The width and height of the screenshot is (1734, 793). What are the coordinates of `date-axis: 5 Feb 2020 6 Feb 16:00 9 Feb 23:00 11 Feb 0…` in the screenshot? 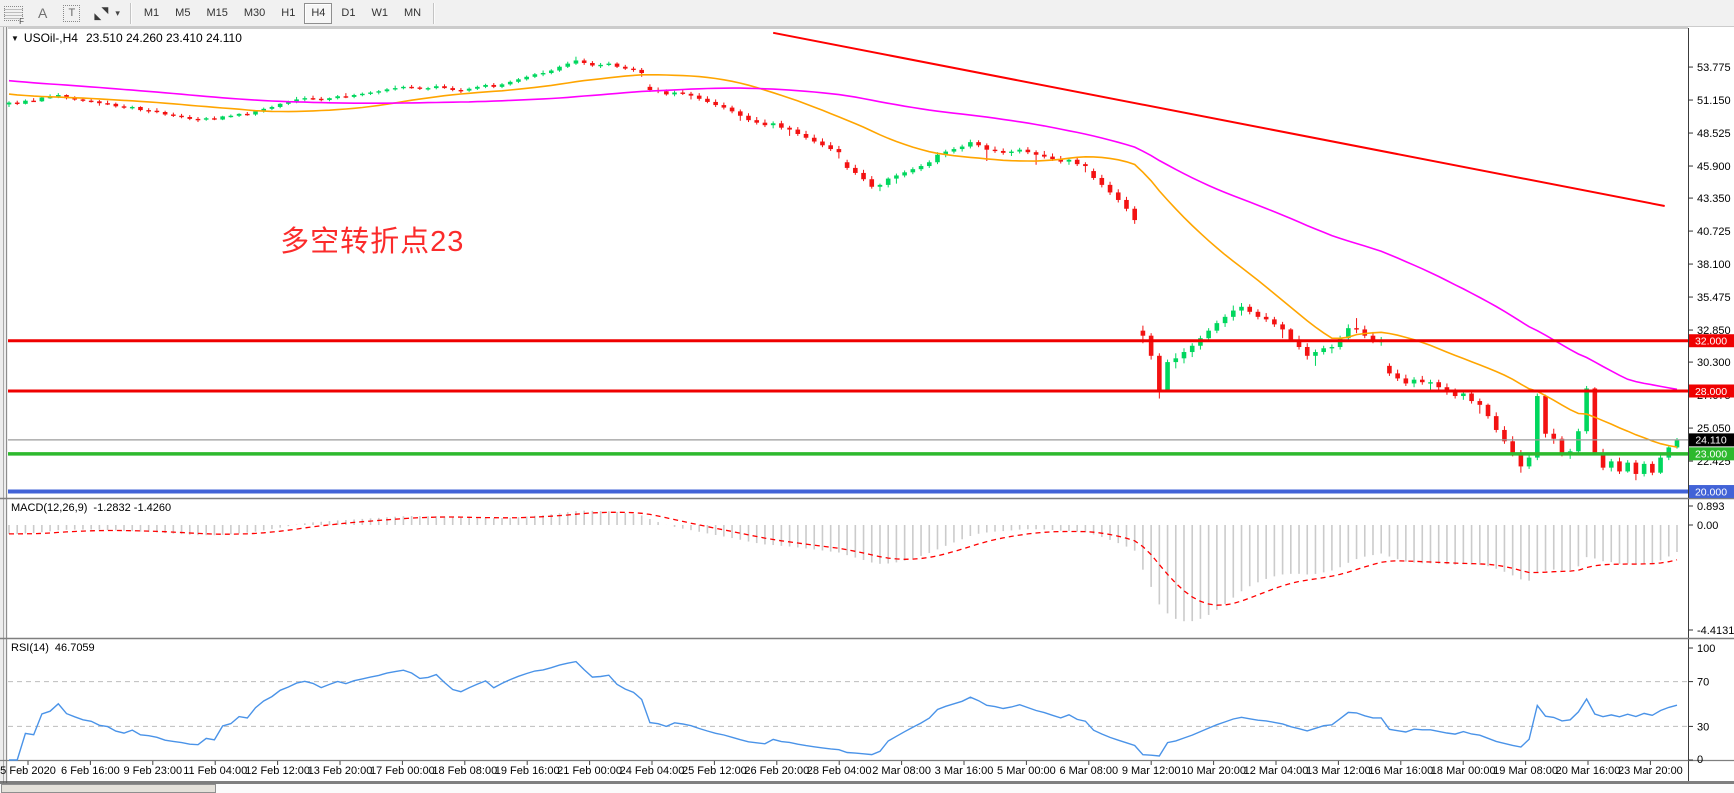 It's located at (841, 769).